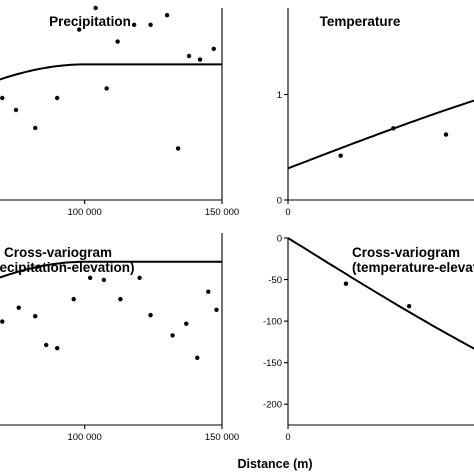 The height and width of the screenshot is (474, 474). I want to click on y-tick-label: -200, so click(272, 405).